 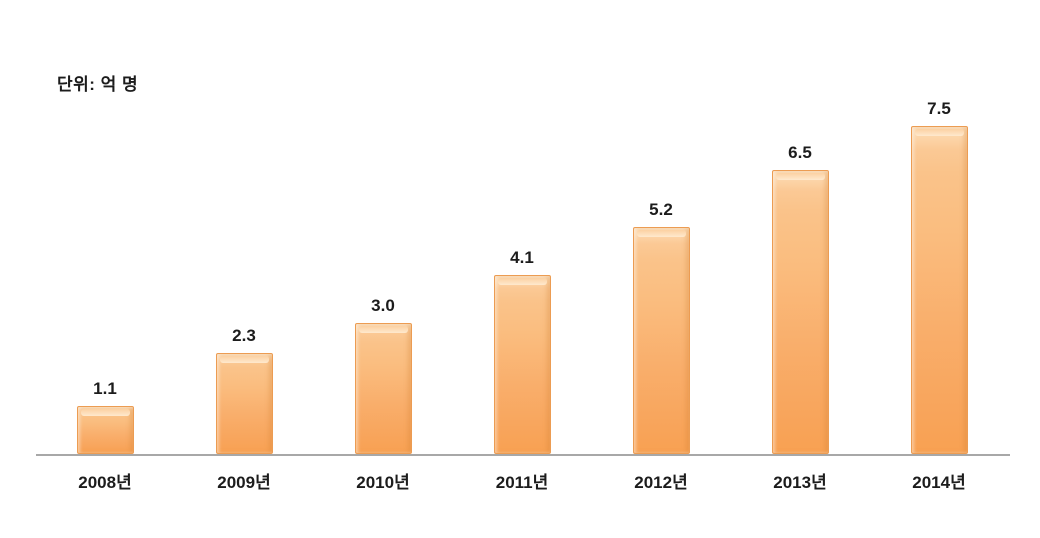 What do you see at coordinates (523, 455) in the screenshot?
I see `x-axis-line` at bounding box center [523, 455].